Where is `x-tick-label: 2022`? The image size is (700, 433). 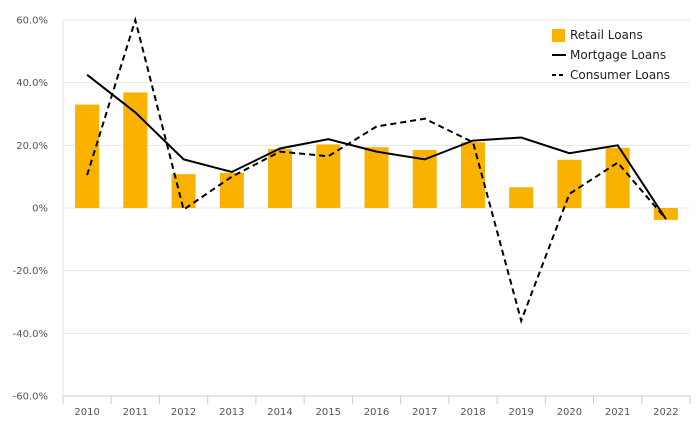 x-tick-label: 2022 is located at coordinates (665, 412).